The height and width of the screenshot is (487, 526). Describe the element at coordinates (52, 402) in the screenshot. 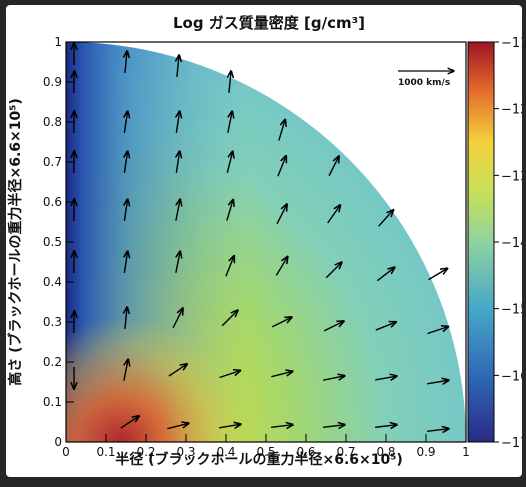

I see `y-tick-label: 0.1` at that location.